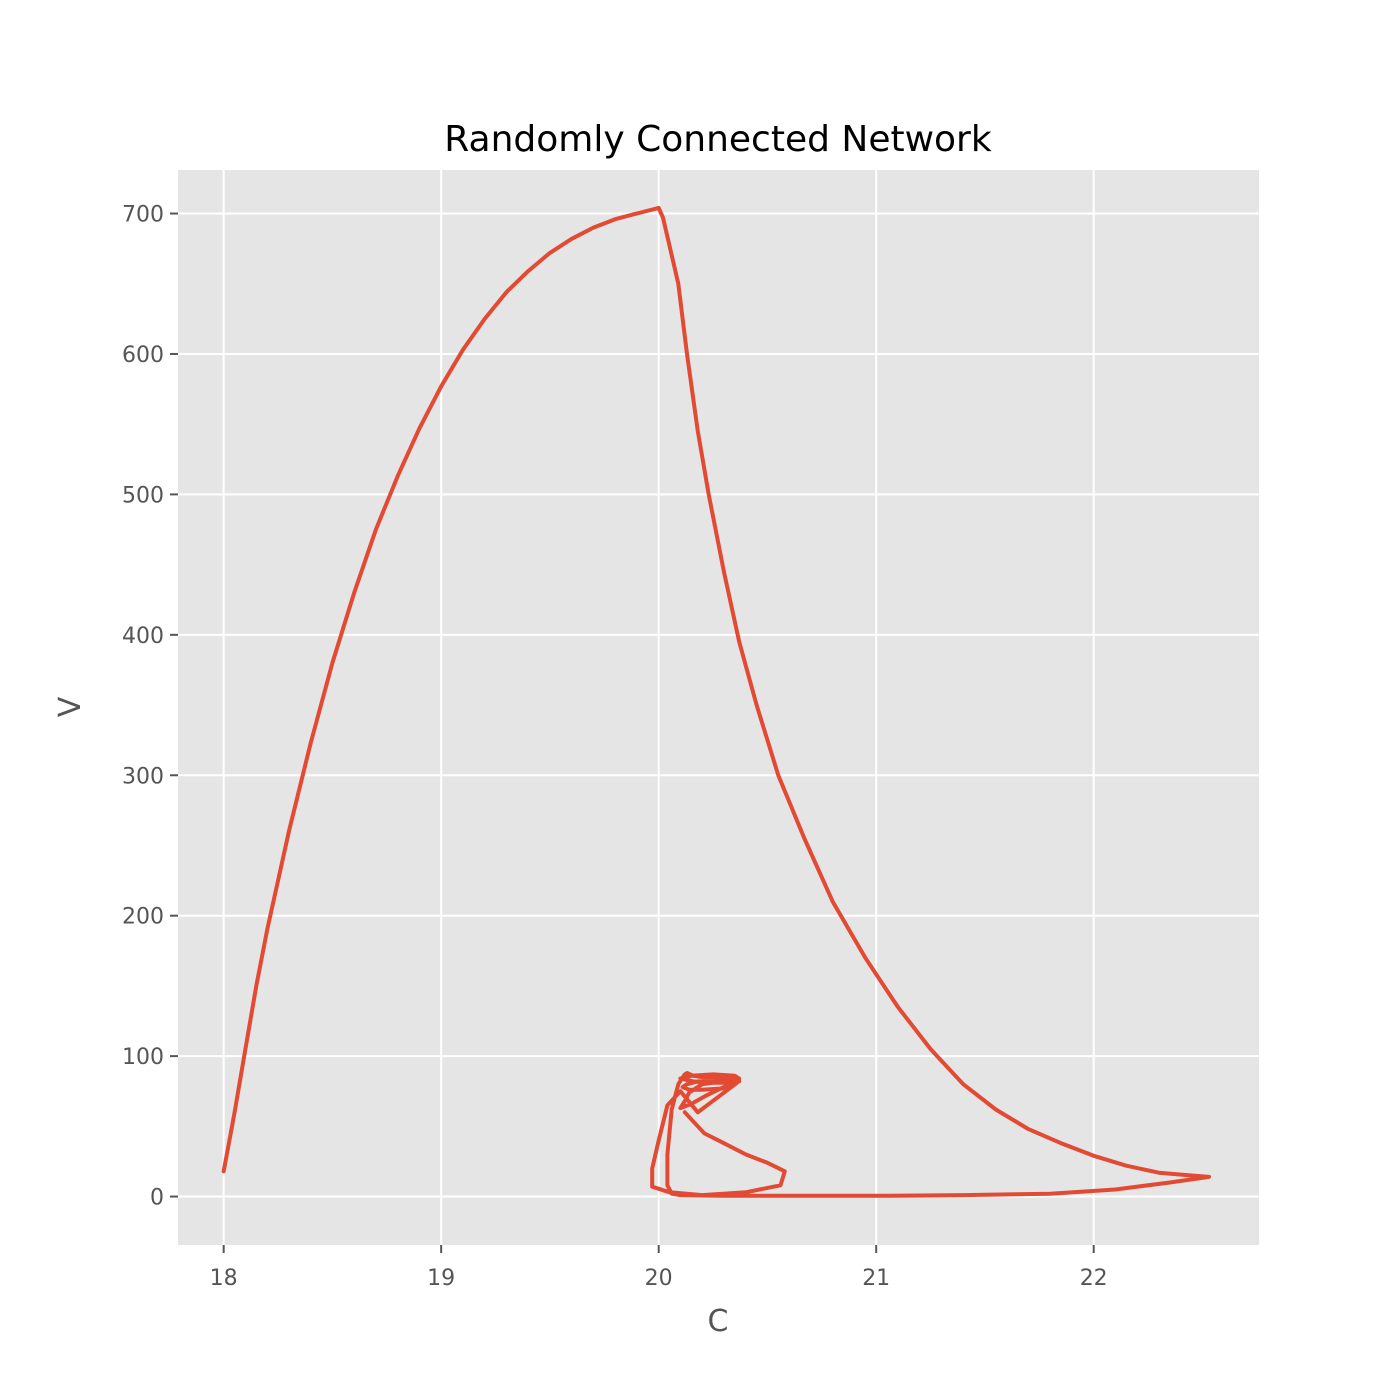  Describe the element at coordinates (718, 139) in the screenshot. I see `chart-title: Randomly Connected Network` at that location.